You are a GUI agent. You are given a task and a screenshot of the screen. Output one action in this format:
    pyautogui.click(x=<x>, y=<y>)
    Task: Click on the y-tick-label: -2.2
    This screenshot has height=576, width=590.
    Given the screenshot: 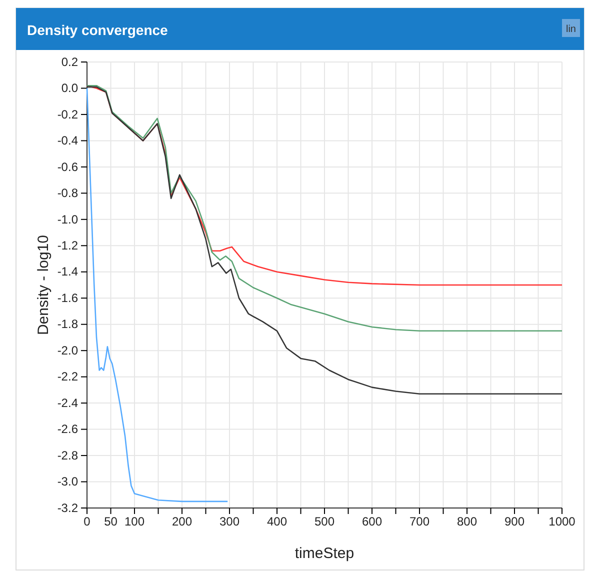 What is the action you would take?
    pyautogui.click(x=67, y=377)
    